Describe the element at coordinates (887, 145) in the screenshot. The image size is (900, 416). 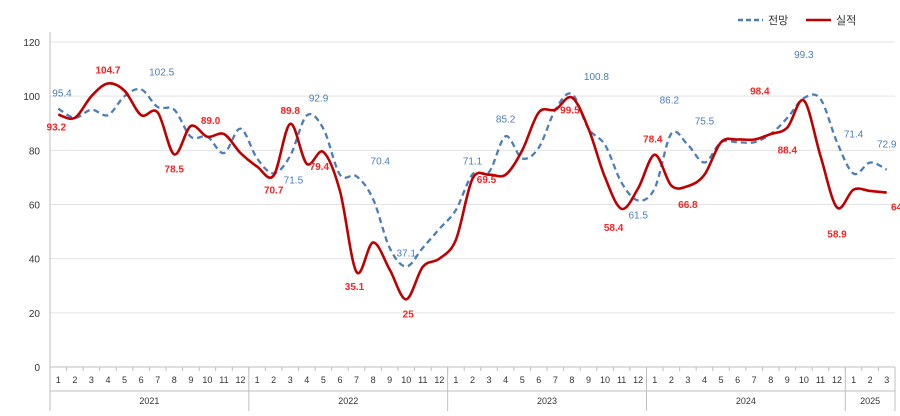
I see `forecast-data-label: 72.9` at that location.